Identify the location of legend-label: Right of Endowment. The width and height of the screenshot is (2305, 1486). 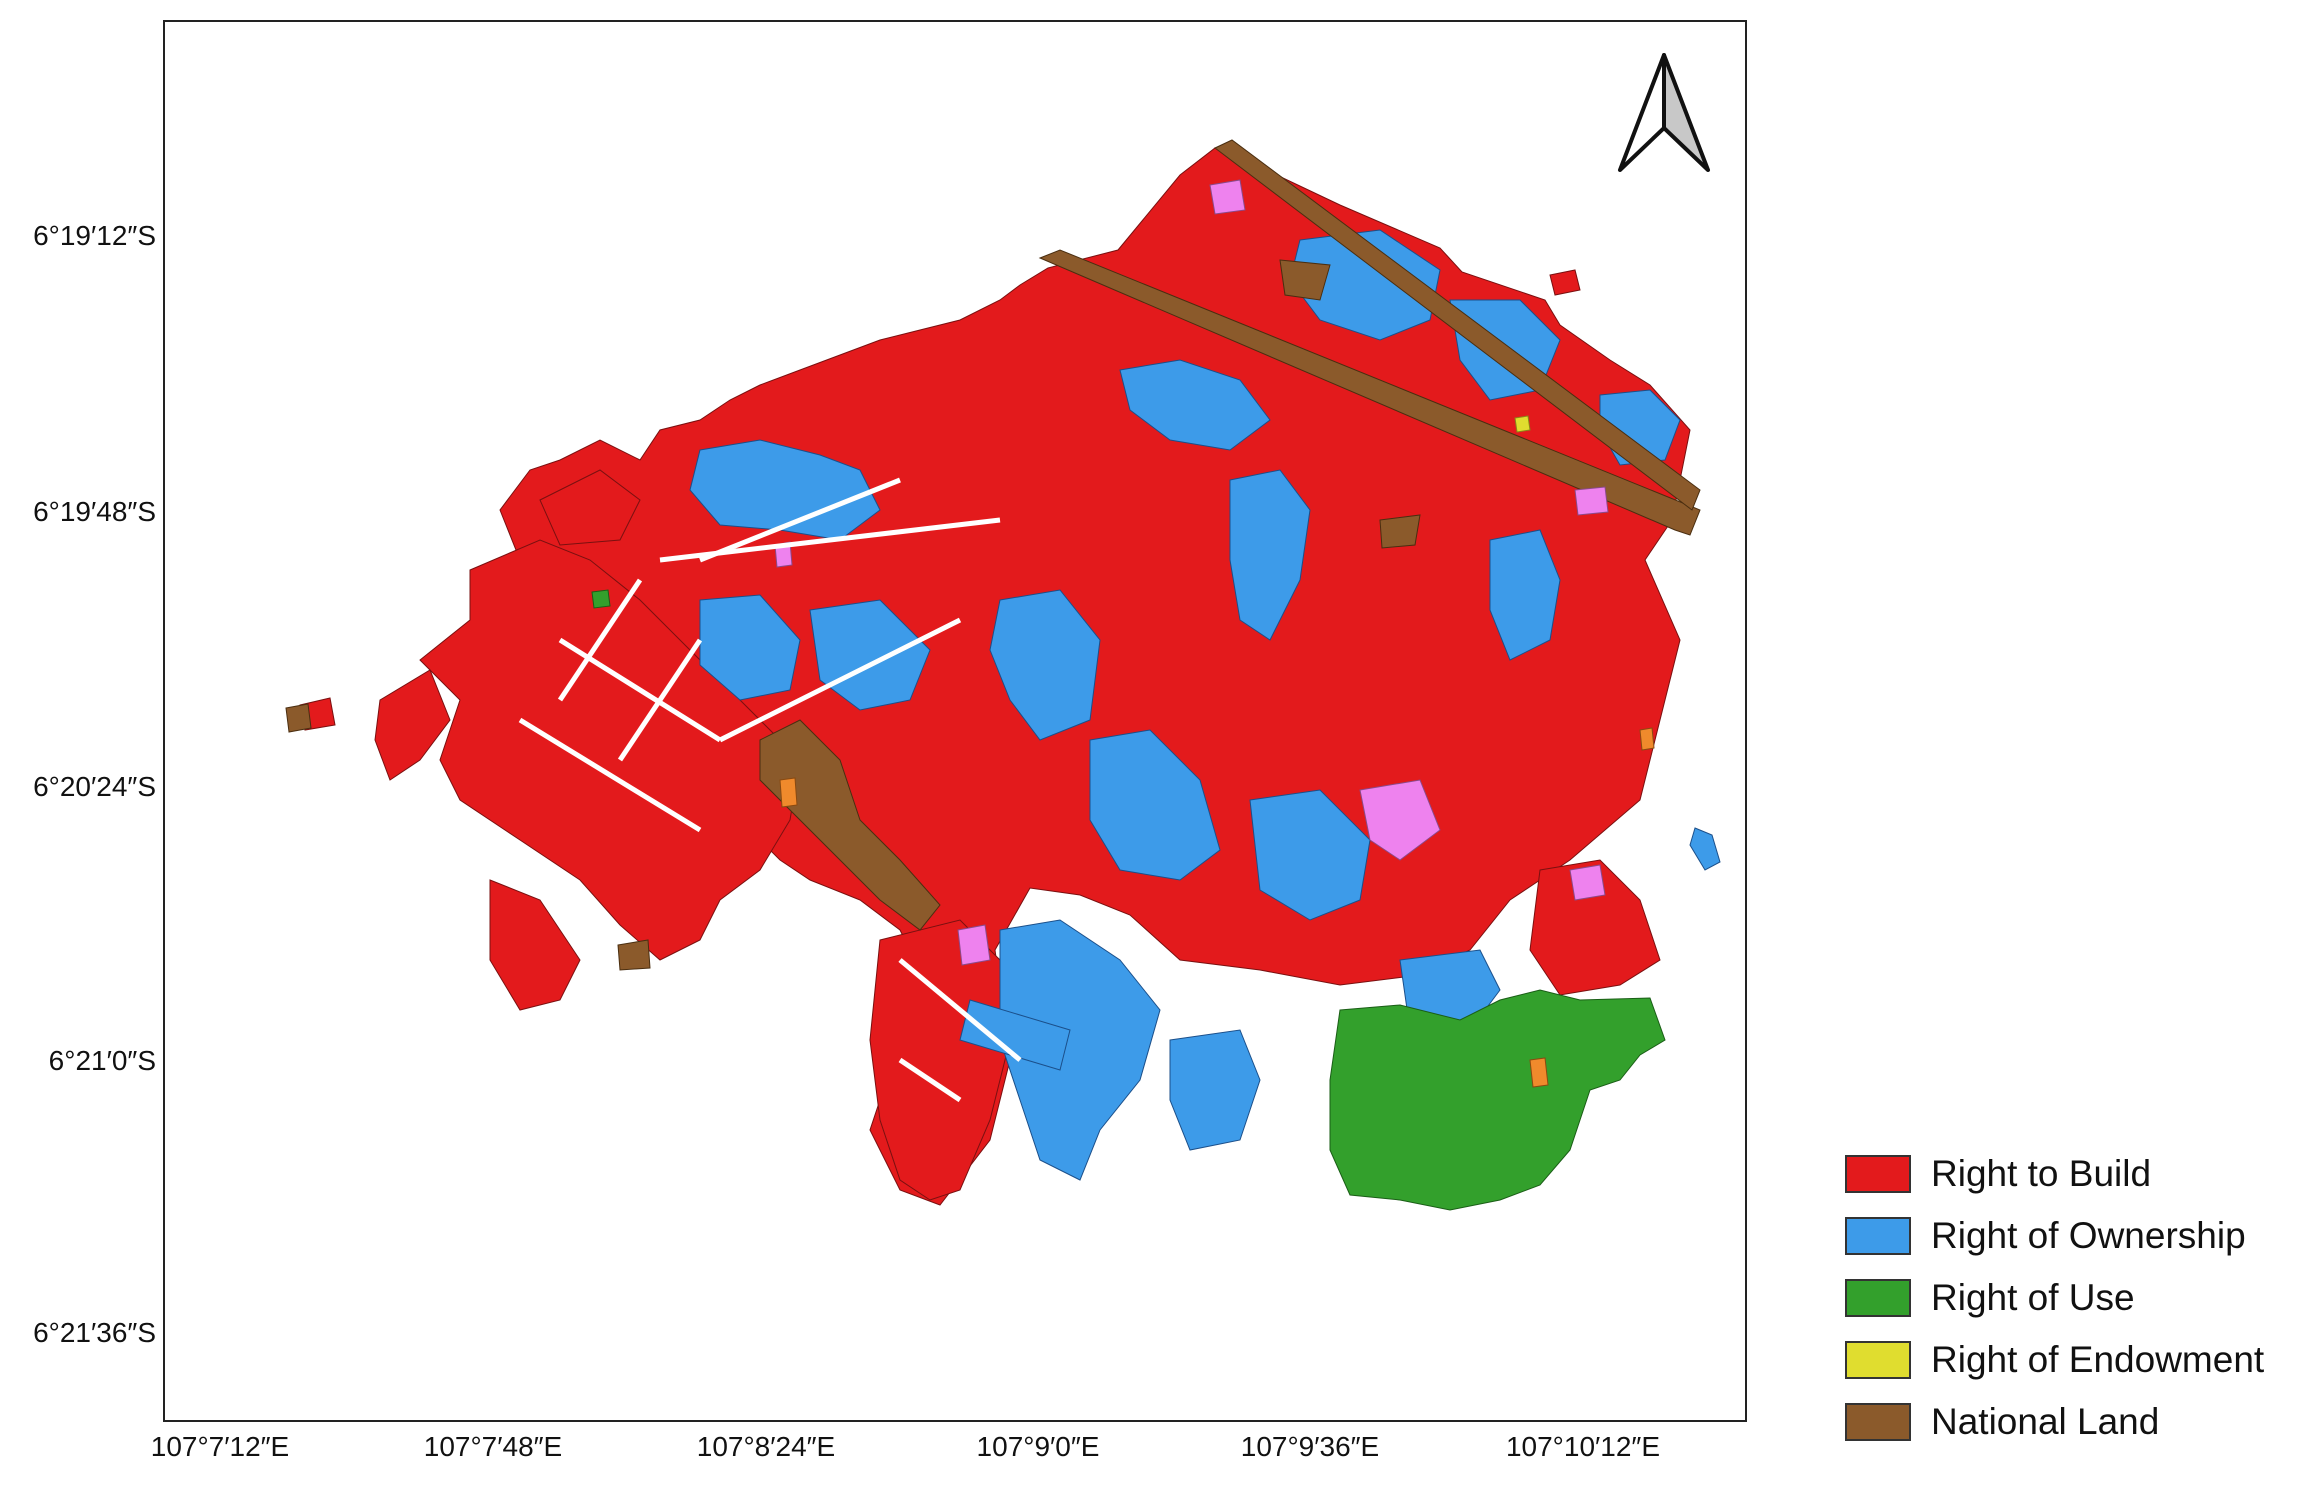
(2098, 1359).